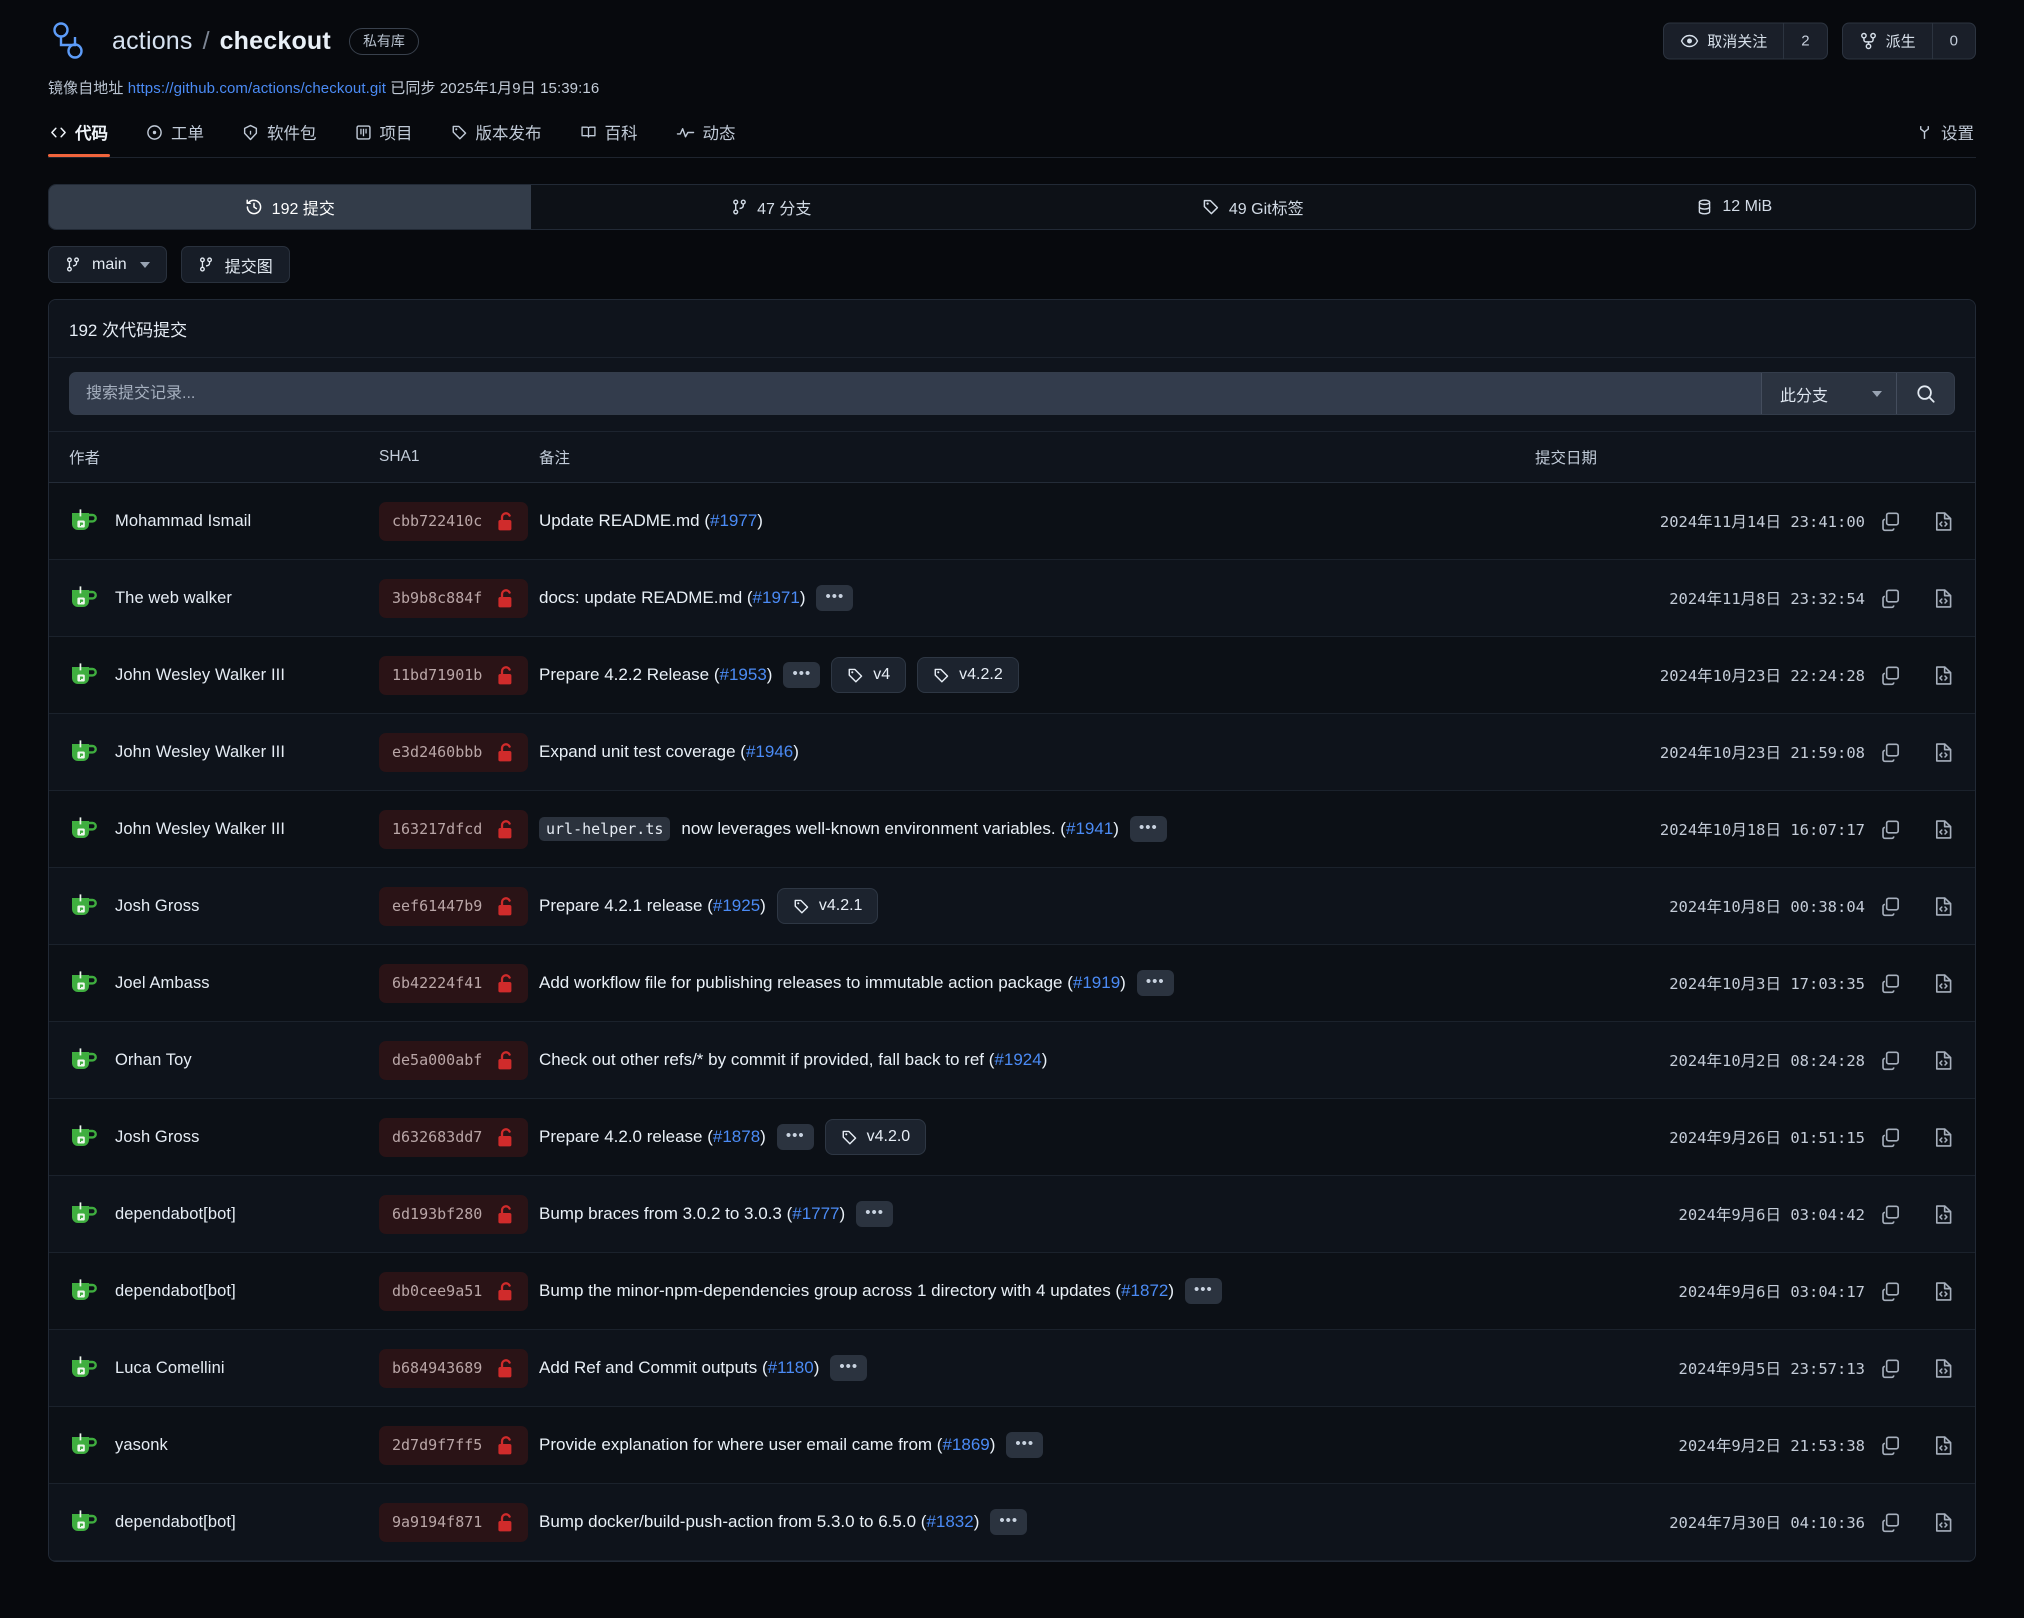 This screenshot has height=1618, width=2024. What do you see at coordinates (454, 521) in the screenshot?
I see `commit-sha-pill: cbb722410c` at bounding box center [454, 521].